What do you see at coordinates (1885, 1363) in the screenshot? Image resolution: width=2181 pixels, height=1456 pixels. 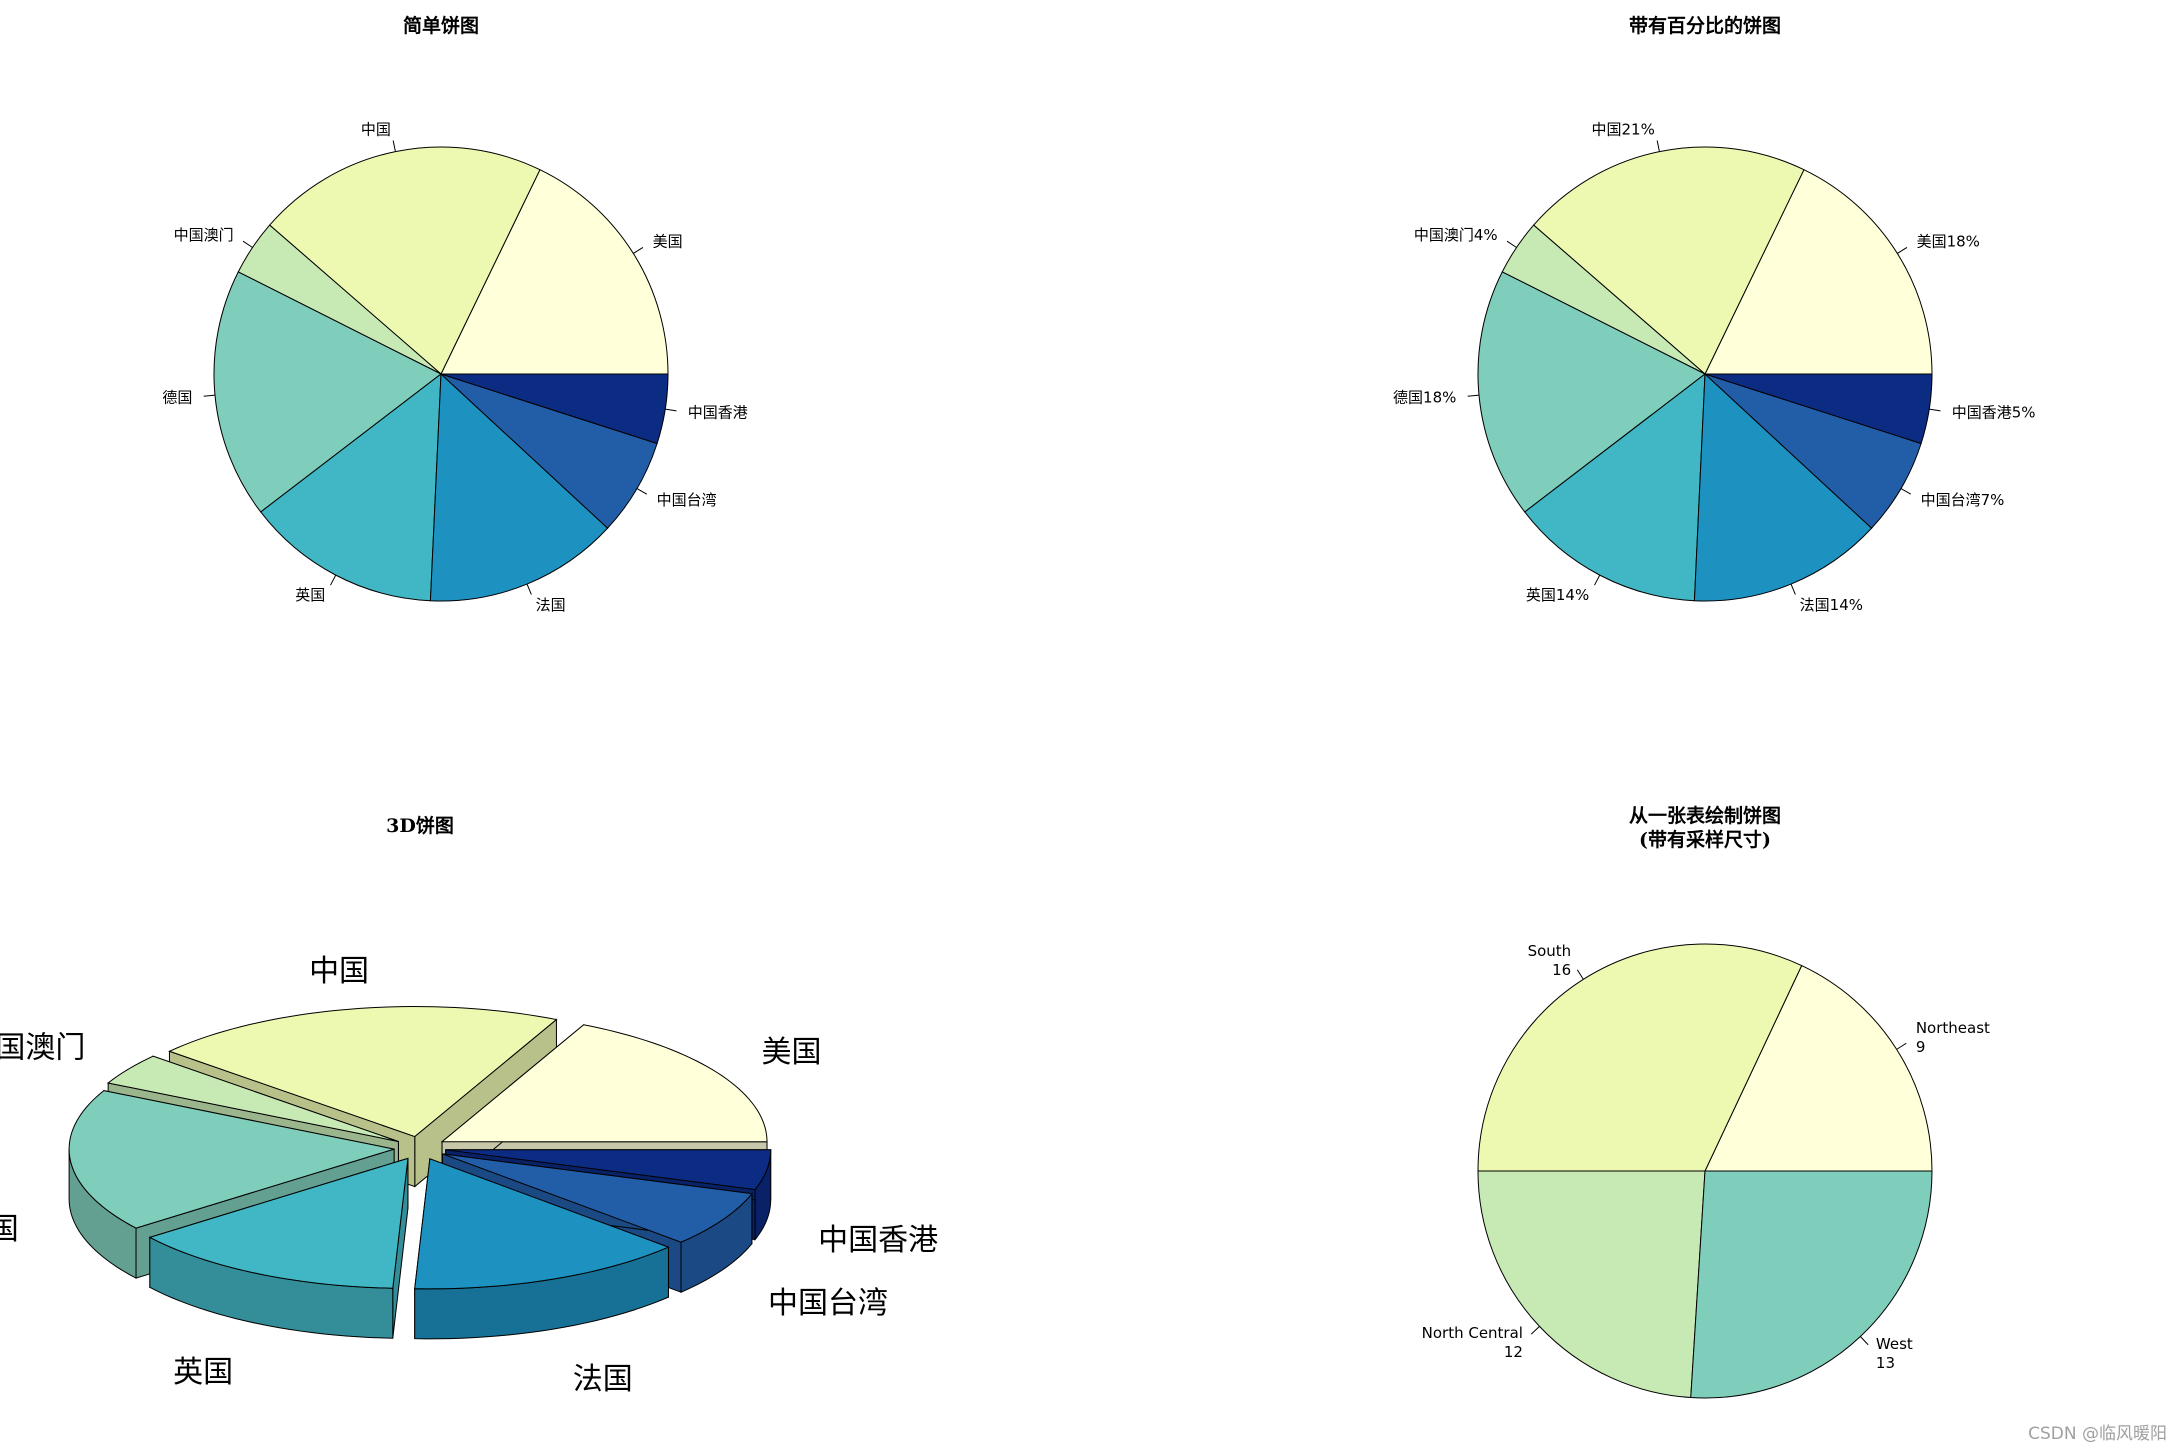 I see `slice-value-label: 13` at bounding box center [1885, 1363].